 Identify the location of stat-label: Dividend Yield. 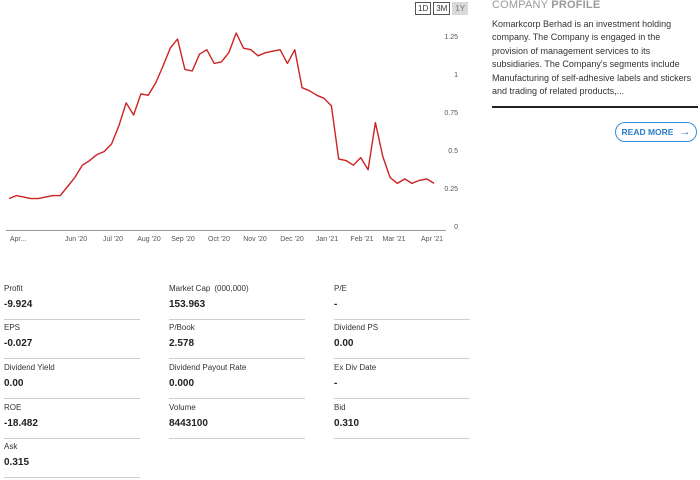
(29, 367).